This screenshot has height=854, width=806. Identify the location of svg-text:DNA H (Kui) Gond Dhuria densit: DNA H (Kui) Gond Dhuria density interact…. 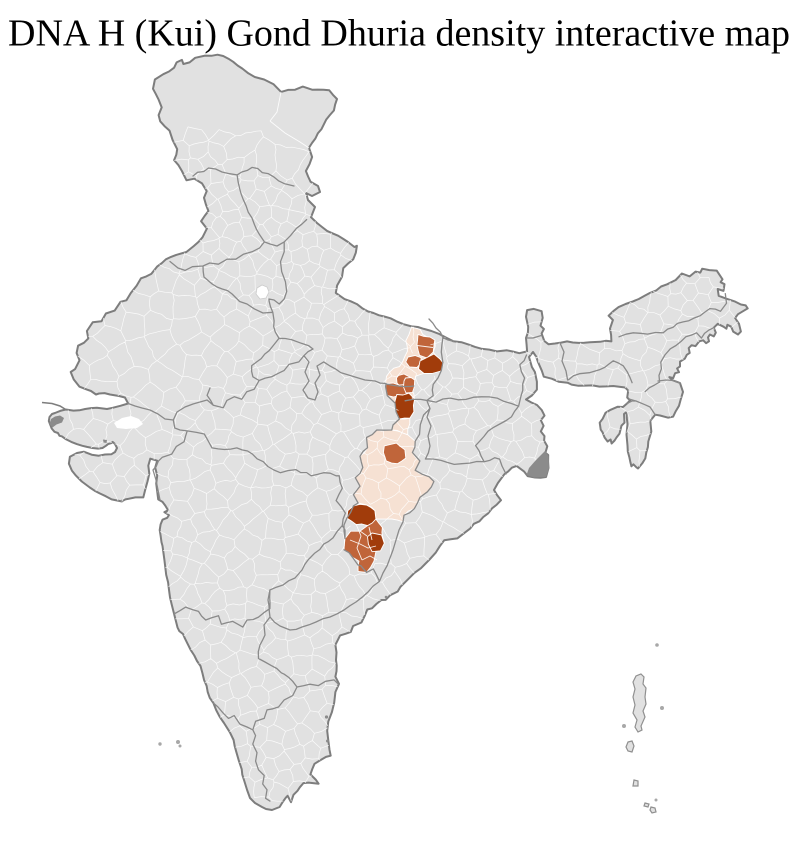
(399, 34).